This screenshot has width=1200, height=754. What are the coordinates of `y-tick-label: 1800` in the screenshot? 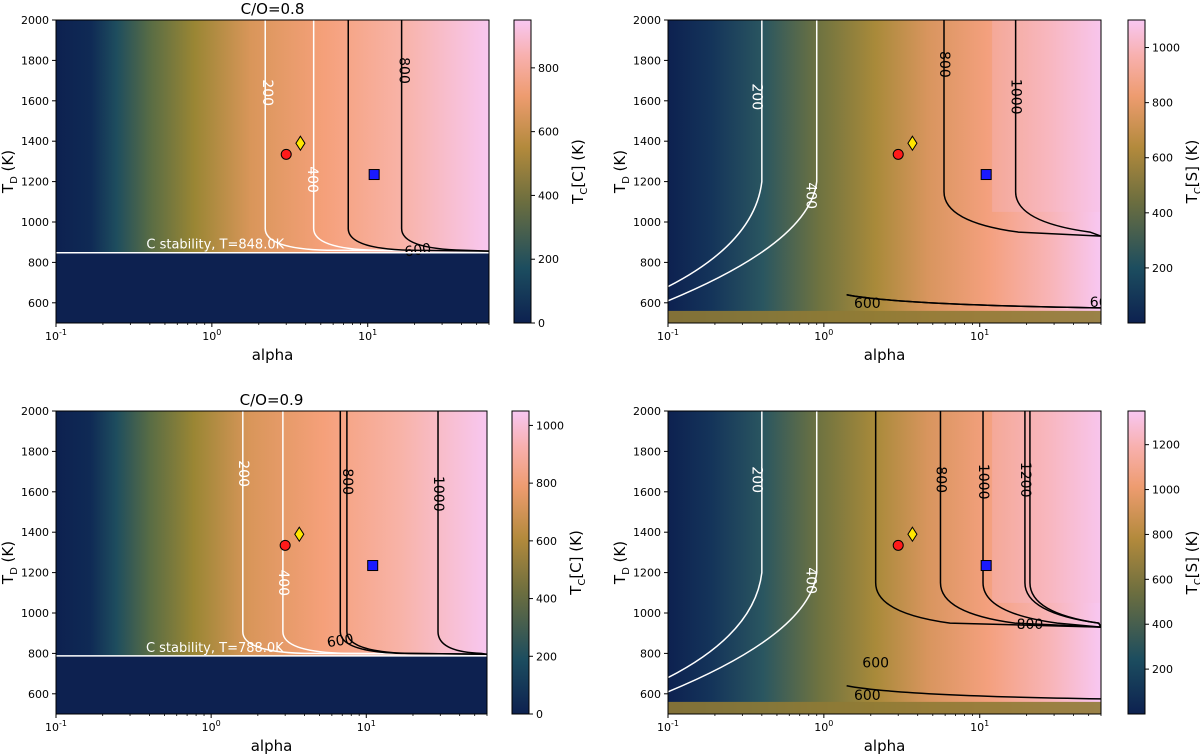 It's located at (647, 60).